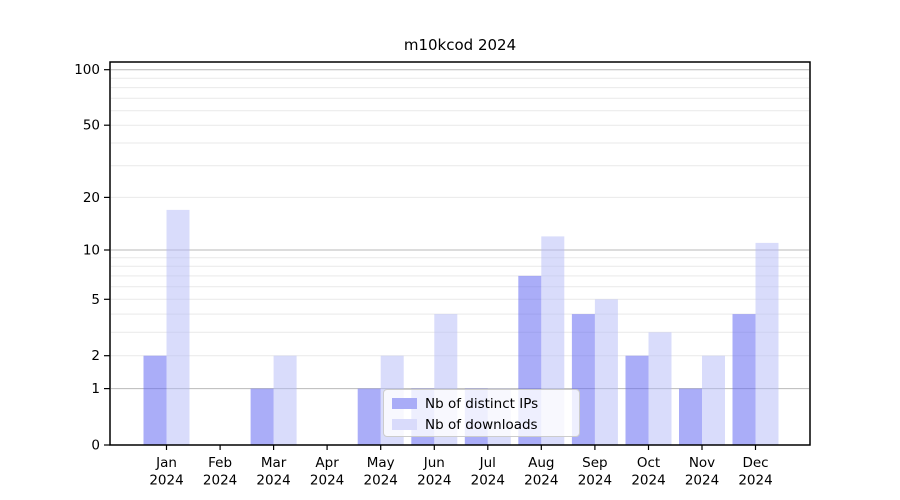 The image size is (900, 500). Describe the element at coordinates (637, 400) in the screenshot. I see `bar-nb-of-distinct-ips-oct` at that location.